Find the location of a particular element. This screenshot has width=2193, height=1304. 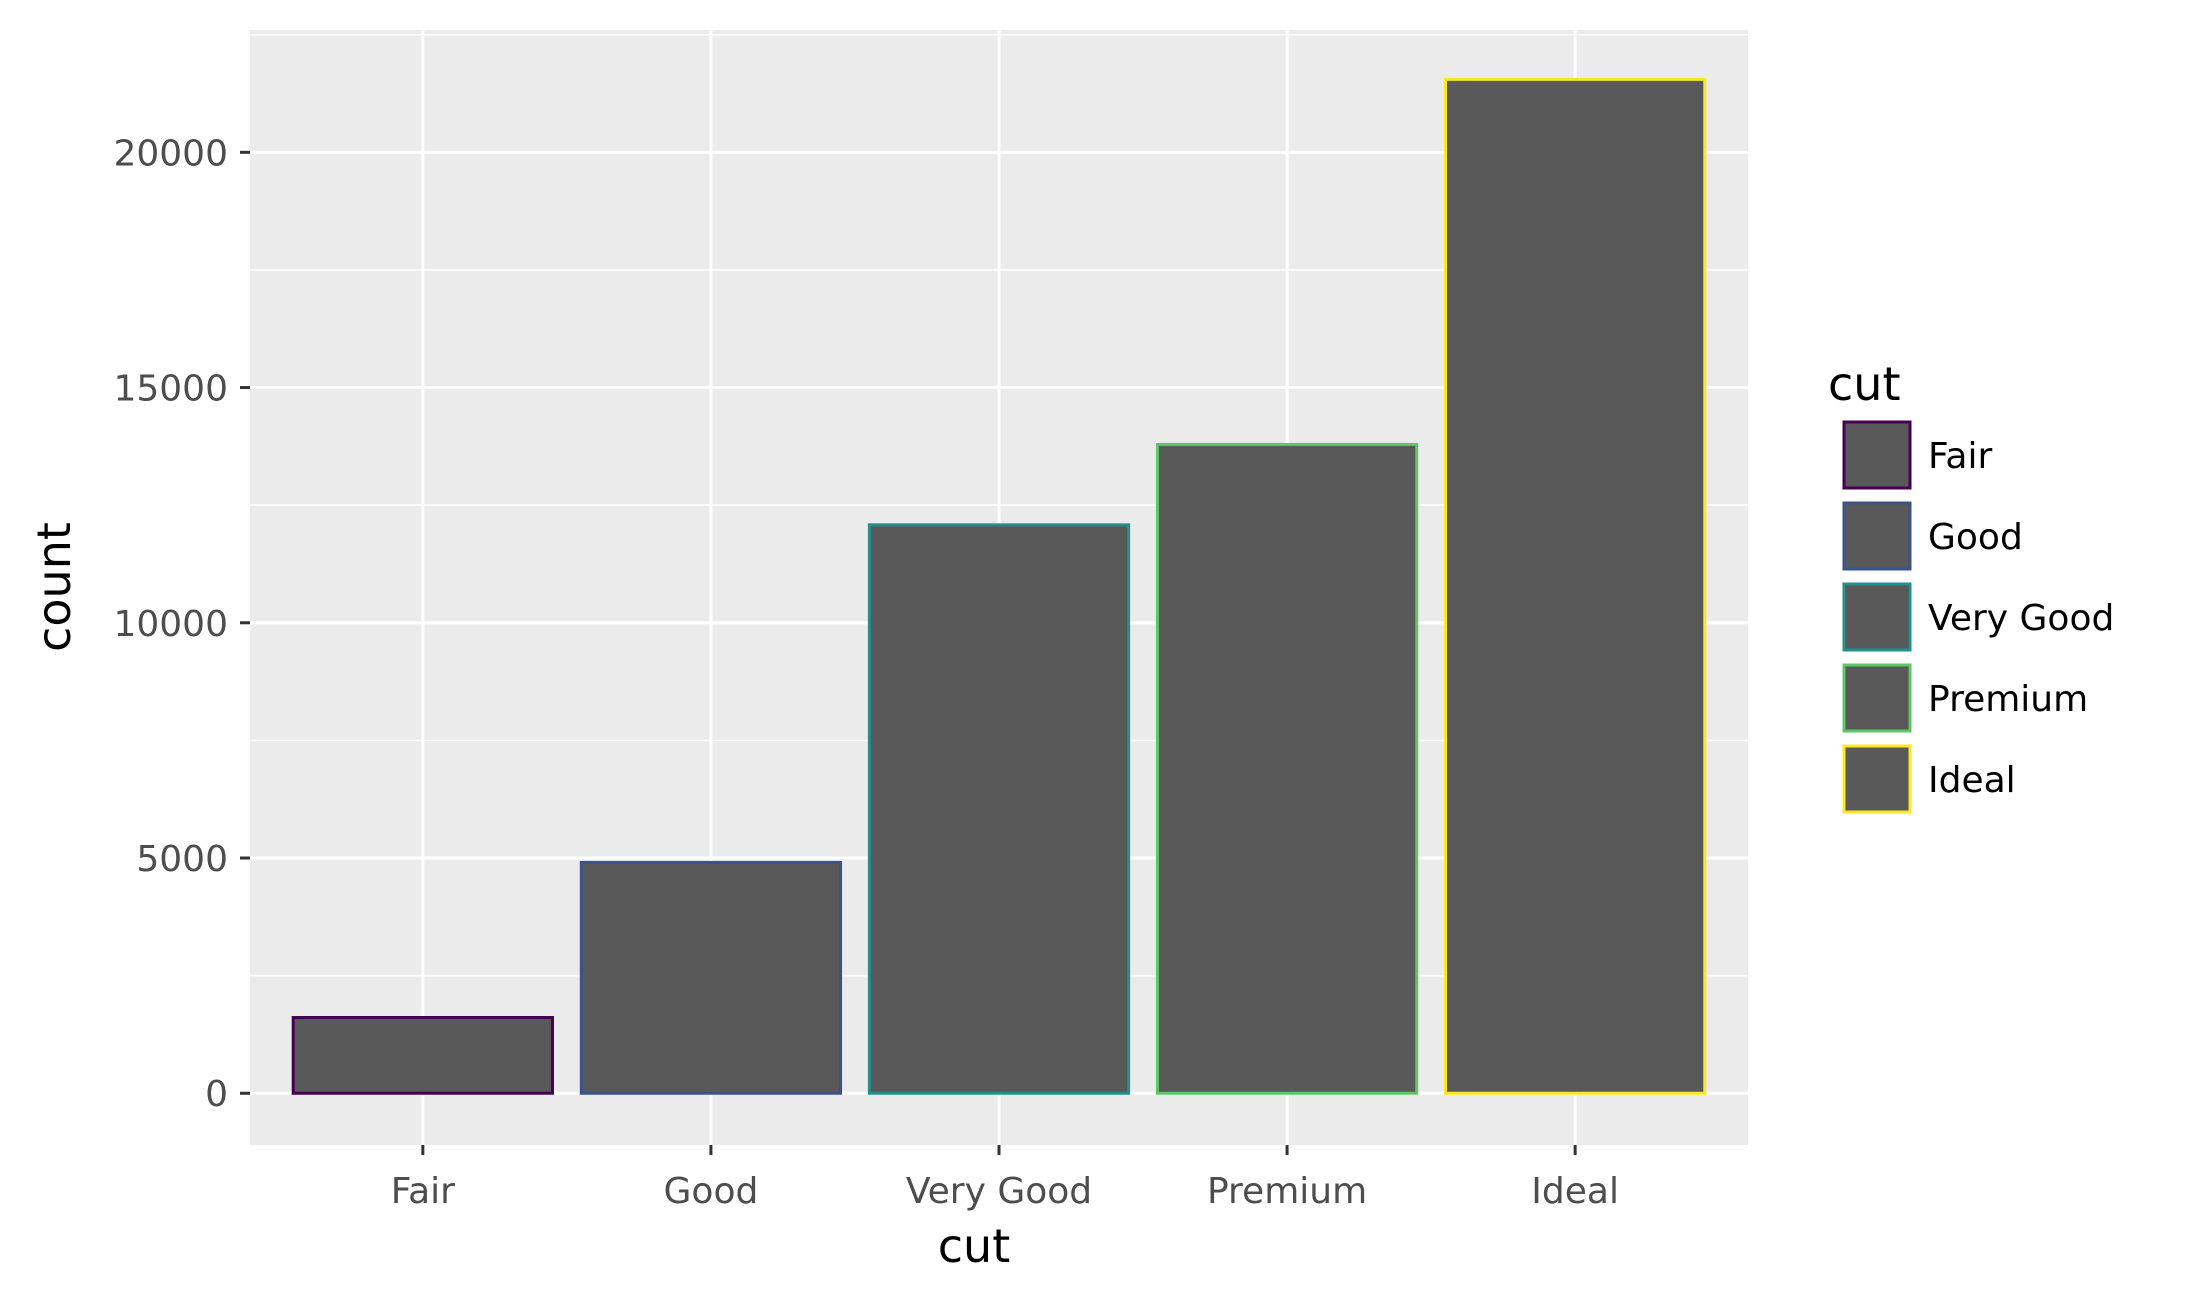

y-tick-label: 15000 is located at coordinates (170, 389).